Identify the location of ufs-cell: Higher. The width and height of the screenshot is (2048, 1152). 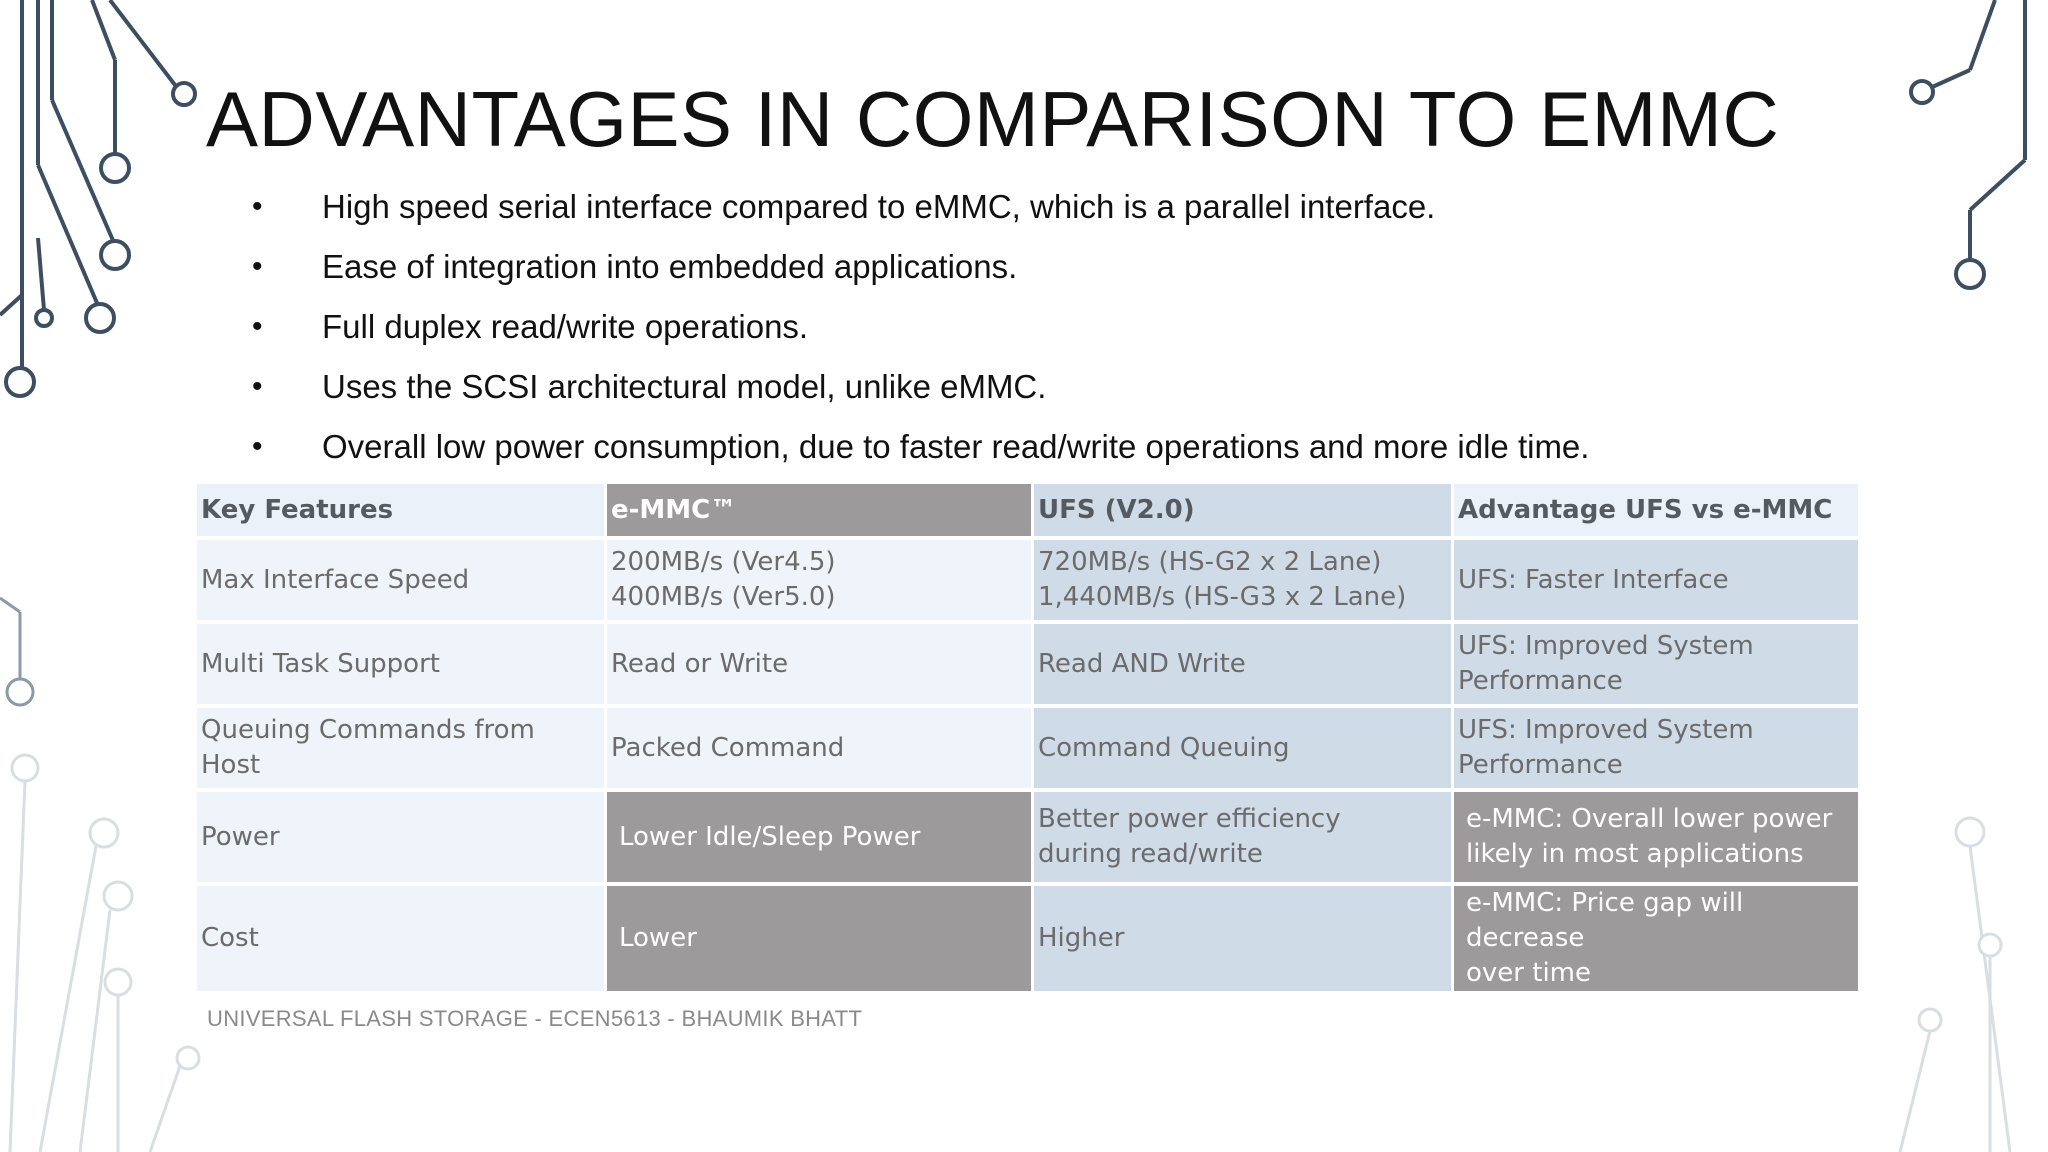
(1242, 940).